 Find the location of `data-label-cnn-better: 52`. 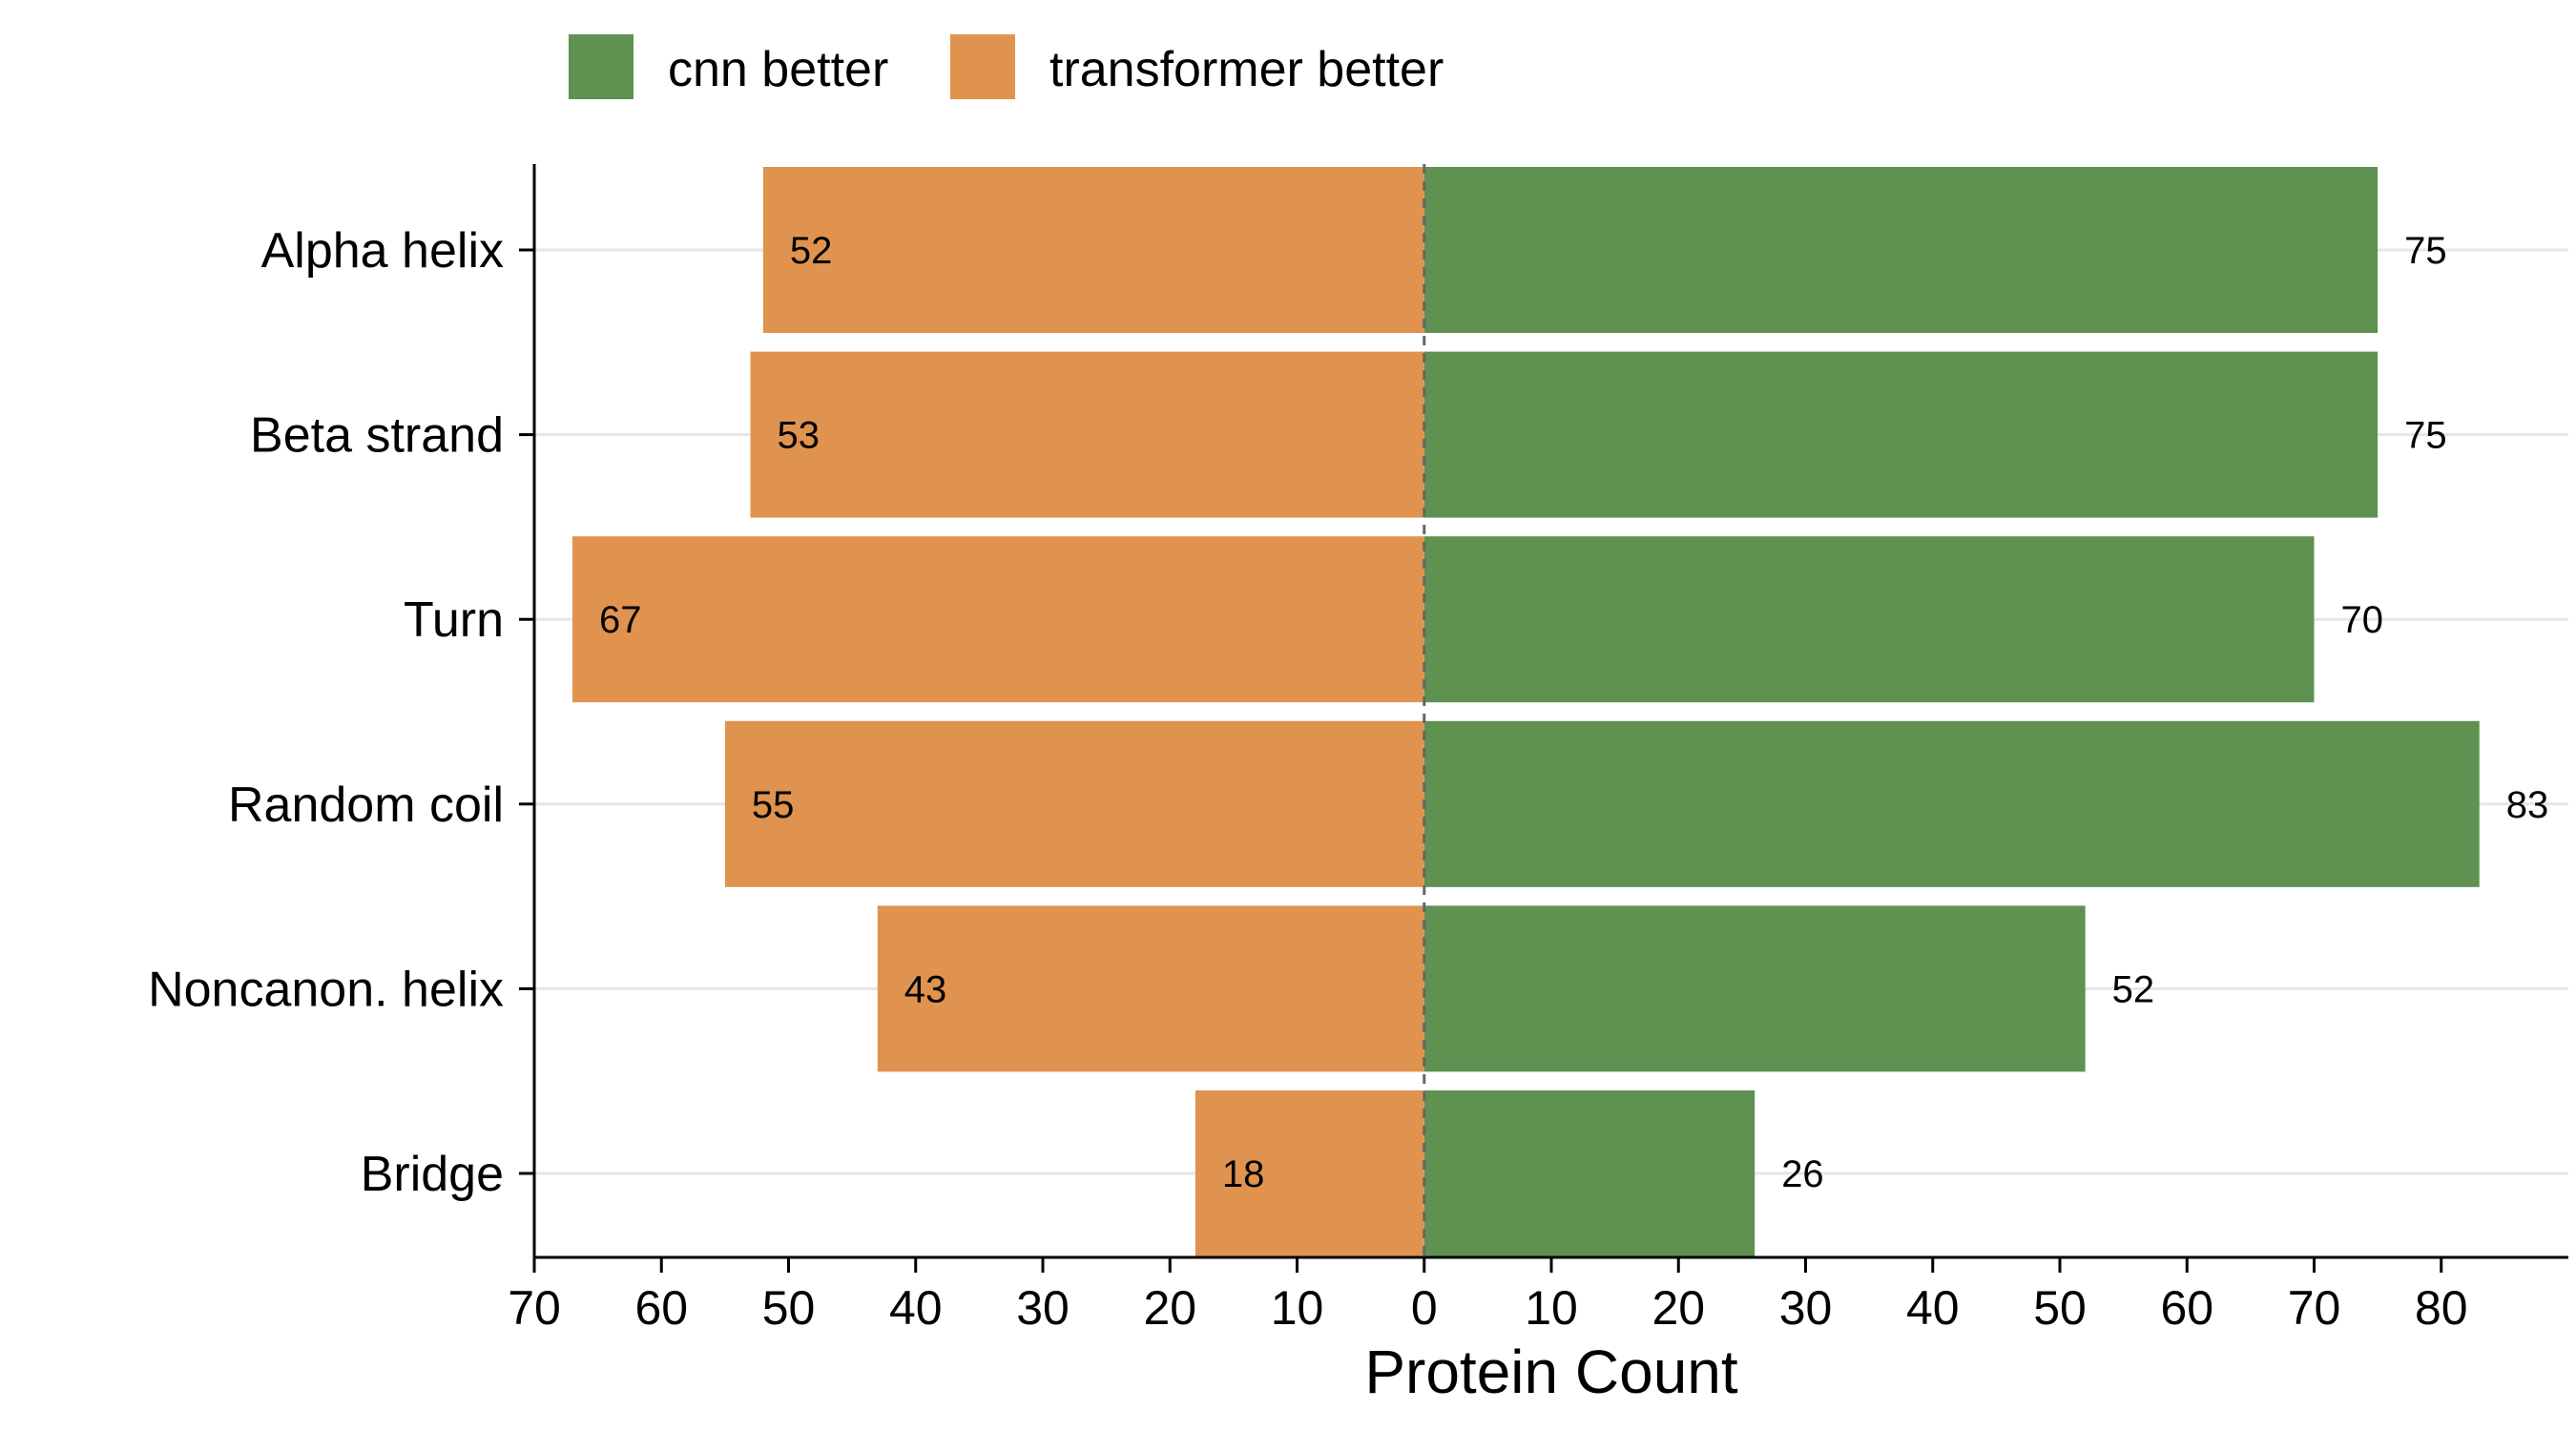

data-label-cnn-better: 52 is located at coordinates (2133, 989).